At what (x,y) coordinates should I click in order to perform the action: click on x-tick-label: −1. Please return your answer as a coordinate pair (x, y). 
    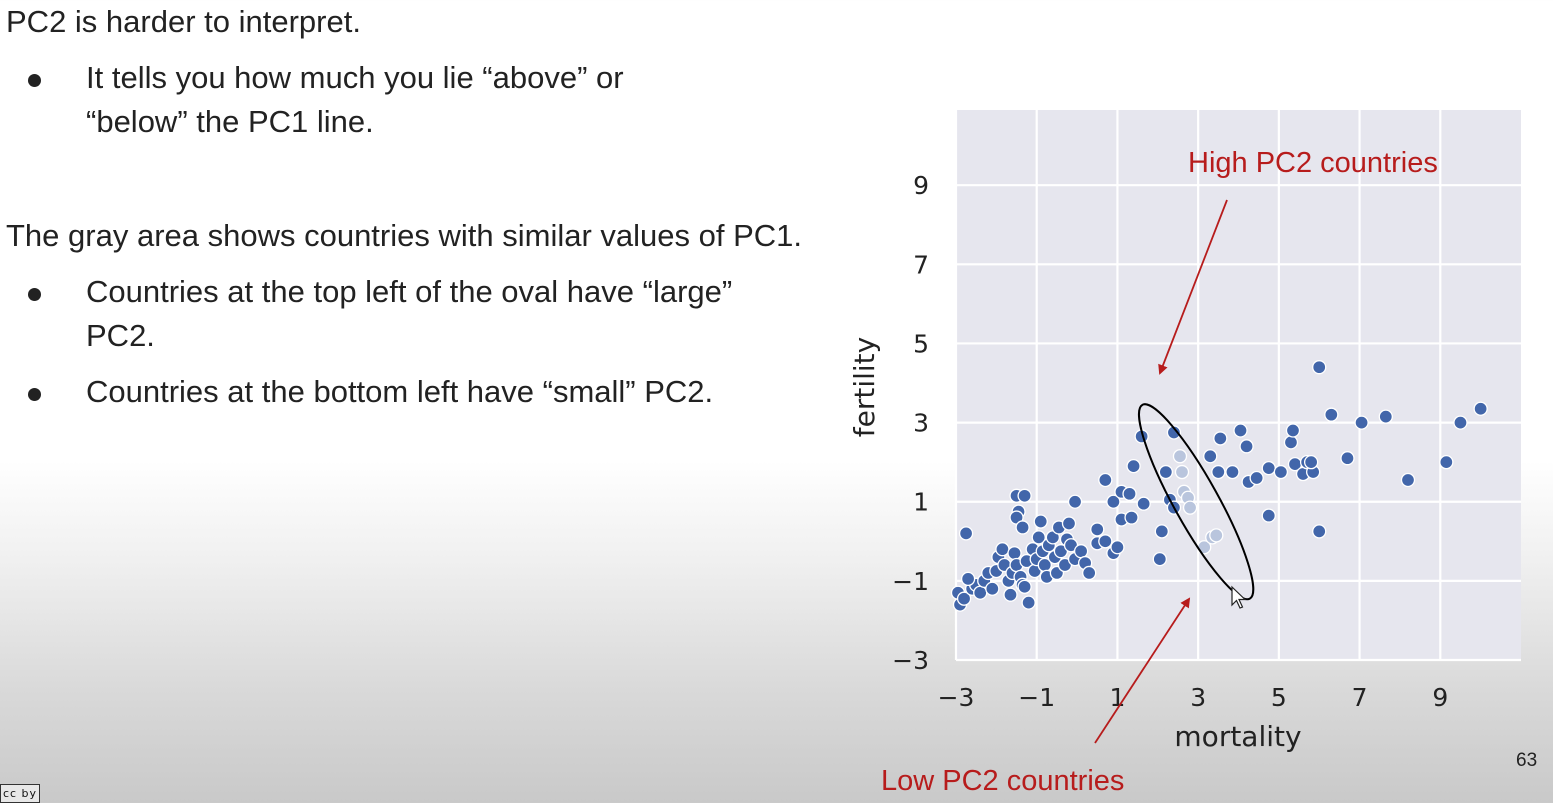
    Looking at the image, I should click on (1036, 697).